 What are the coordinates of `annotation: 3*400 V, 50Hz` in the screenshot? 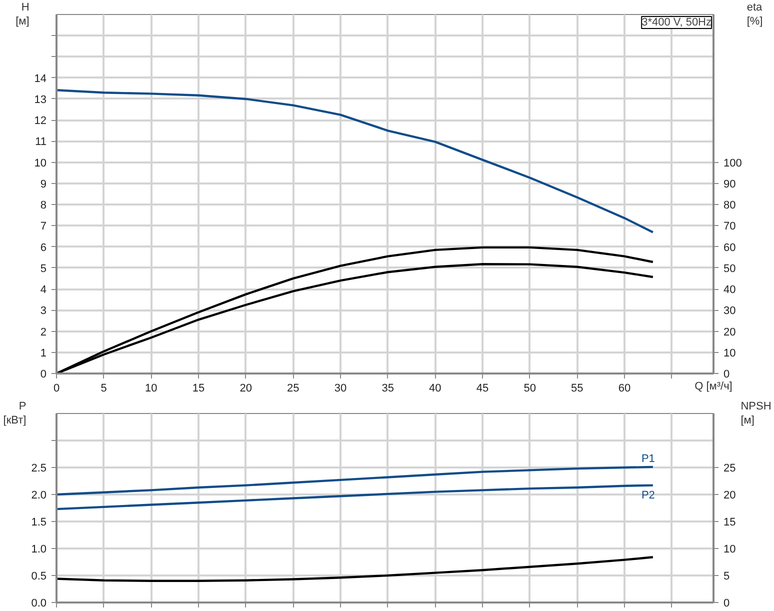 It's located at (677, 22).